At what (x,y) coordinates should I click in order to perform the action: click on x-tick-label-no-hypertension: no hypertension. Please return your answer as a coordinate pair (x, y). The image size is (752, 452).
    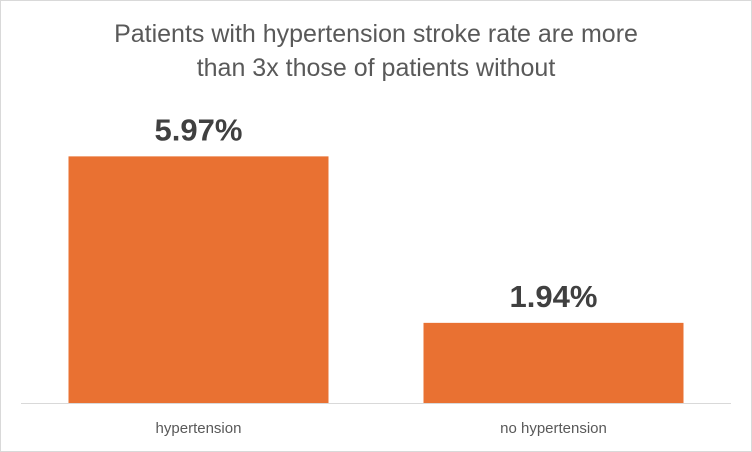
    Looking at the image, I should click on (553, 428).